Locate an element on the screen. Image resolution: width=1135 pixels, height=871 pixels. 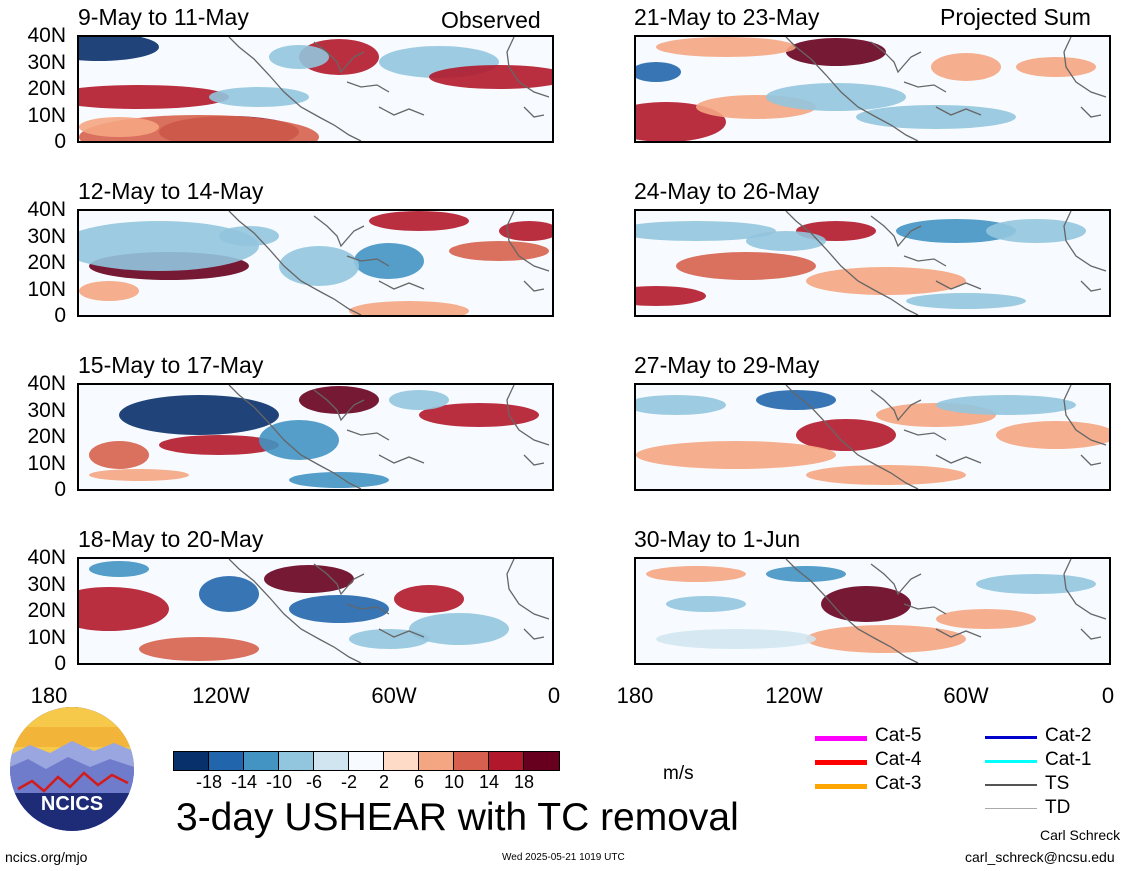
colorbar-tick-label: 18 is located at coordinates (524, 782).